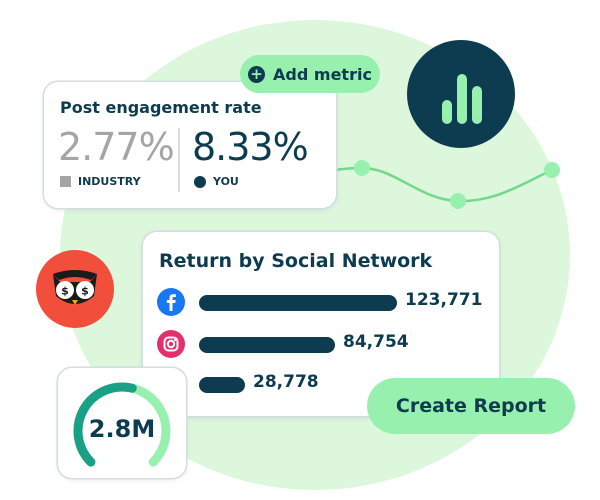  What do you see at coordinates (461, 94) in the screenshot?
I see `bar-chart-icon` at bounding box center [461, 94].